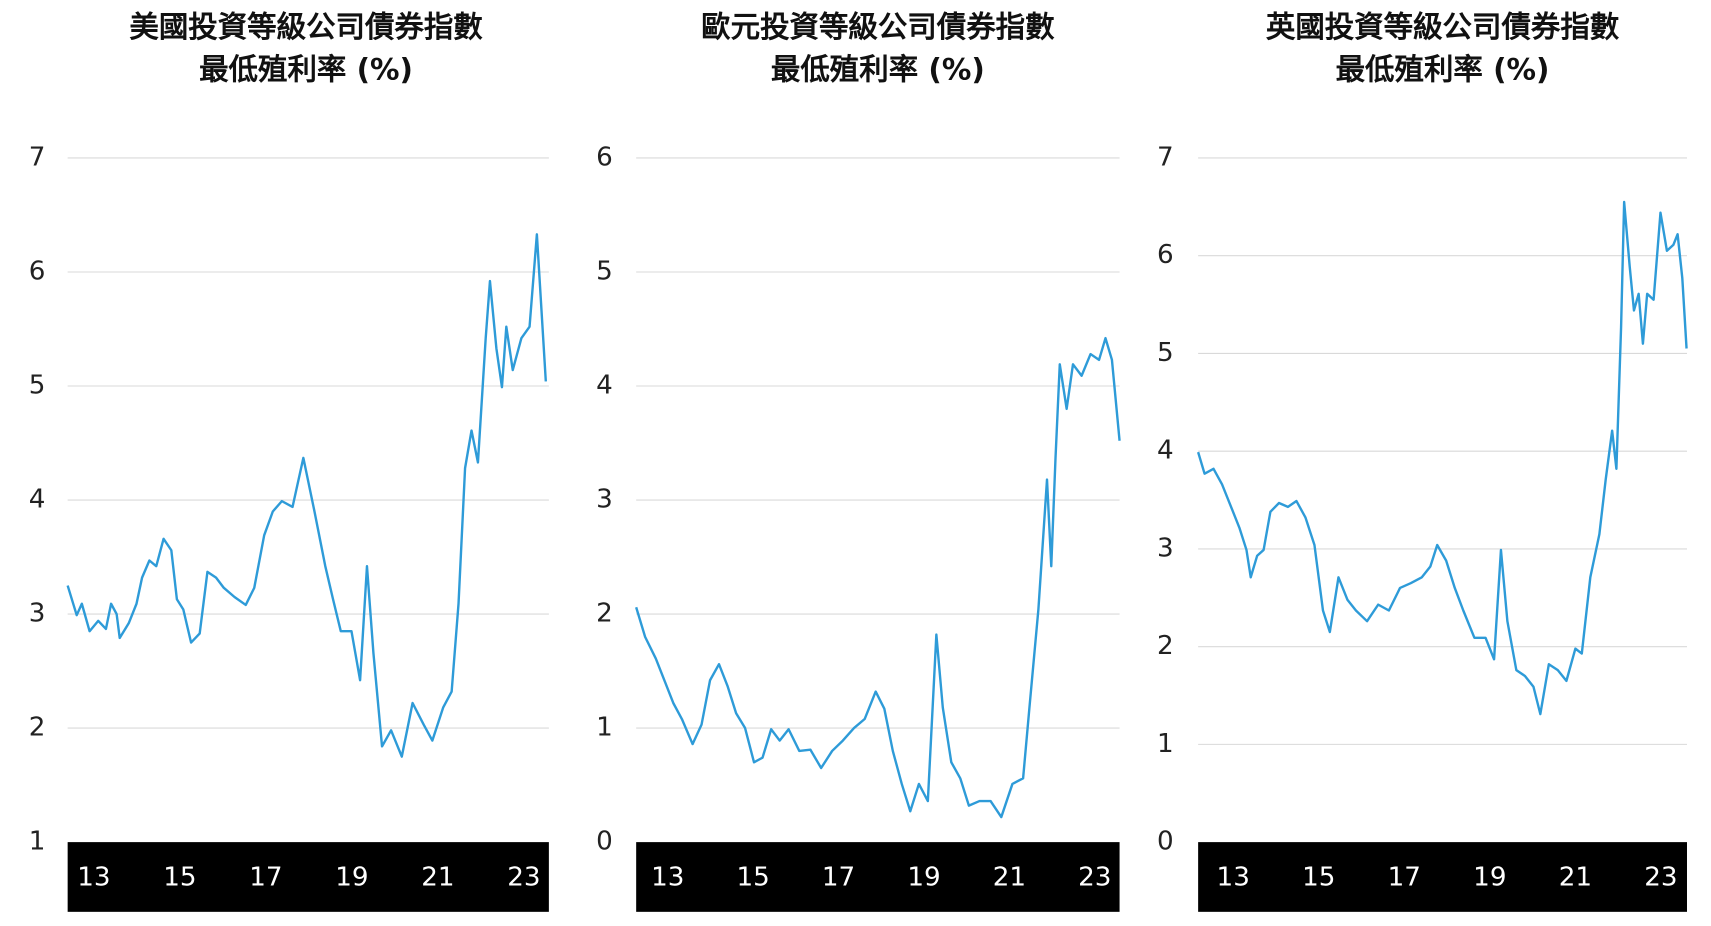  Describe the element at coordinates (878, 577) in the screenshot. I see `data-line` at that location.